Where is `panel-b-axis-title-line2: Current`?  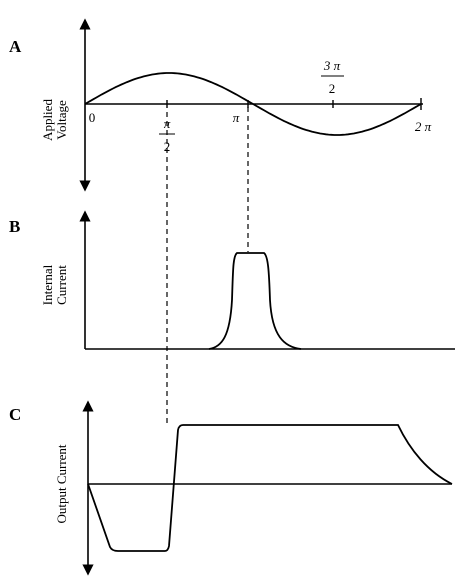 panel-b-axis-title-line2: Current is located at coordinates (61, 285).